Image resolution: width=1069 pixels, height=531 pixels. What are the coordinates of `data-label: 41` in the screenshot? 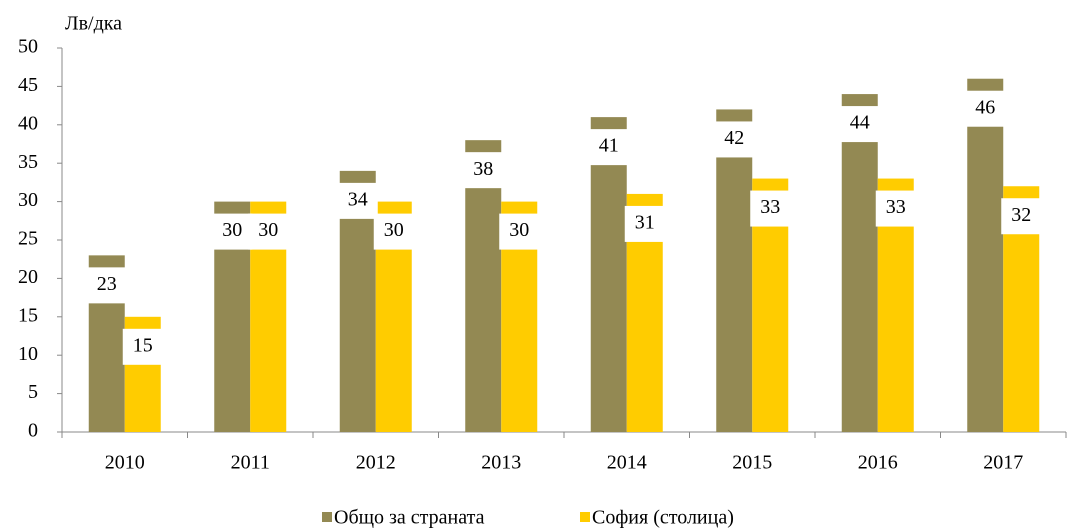 It's located at (609, 146).